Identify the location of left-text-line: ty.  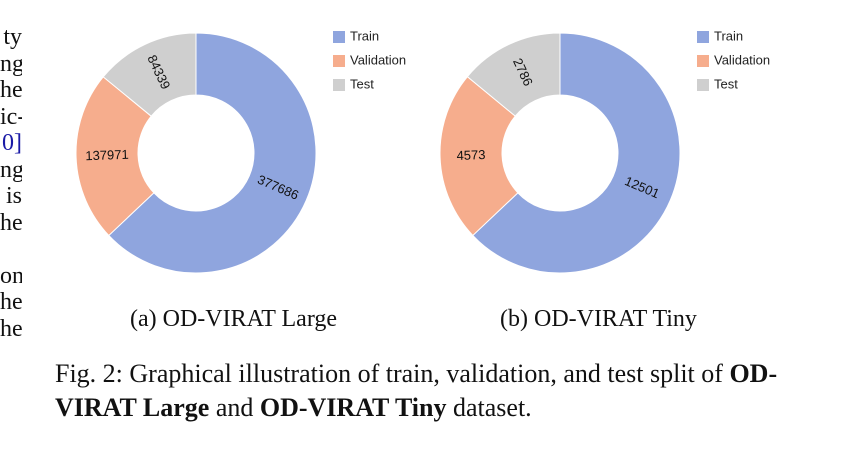
(12, 37).